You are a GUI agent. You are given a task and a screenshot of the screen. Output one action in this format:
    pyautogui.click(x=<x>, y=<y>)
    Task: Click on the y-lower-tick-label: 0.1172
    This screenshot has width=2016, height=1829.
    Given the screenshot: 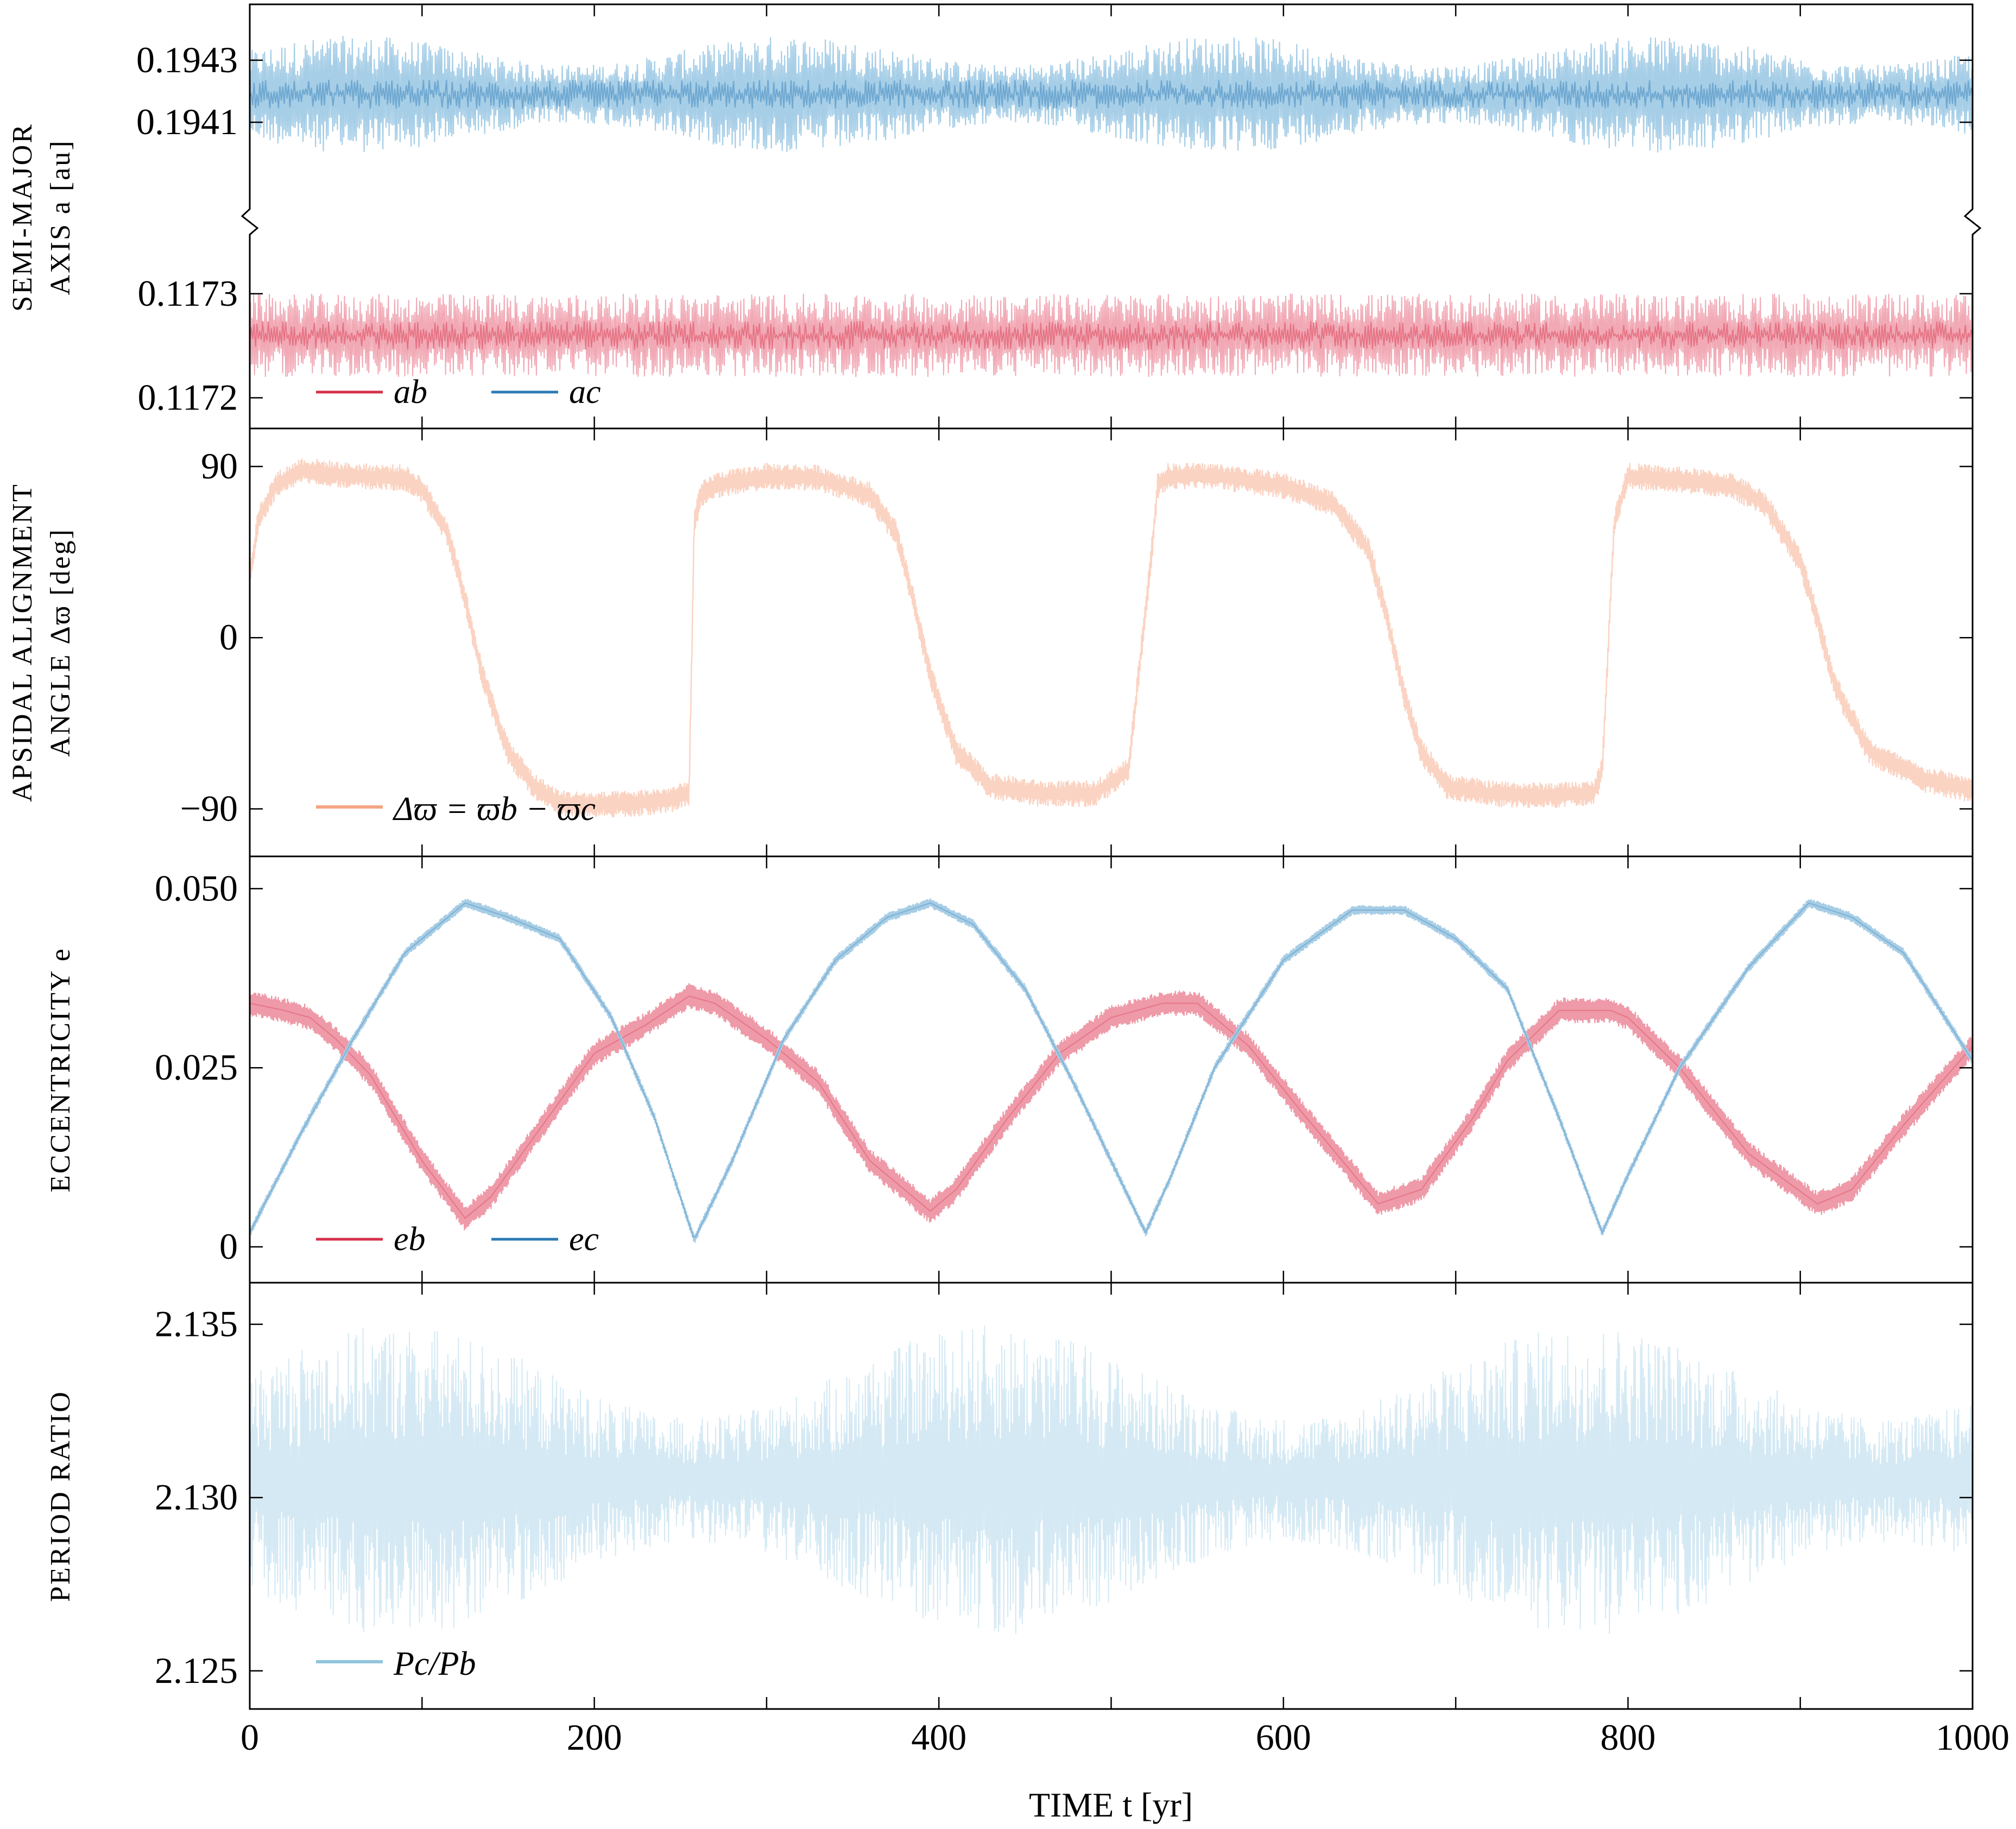 What is the action you would take?
    pyautogui.click(x=188, y=397)
    